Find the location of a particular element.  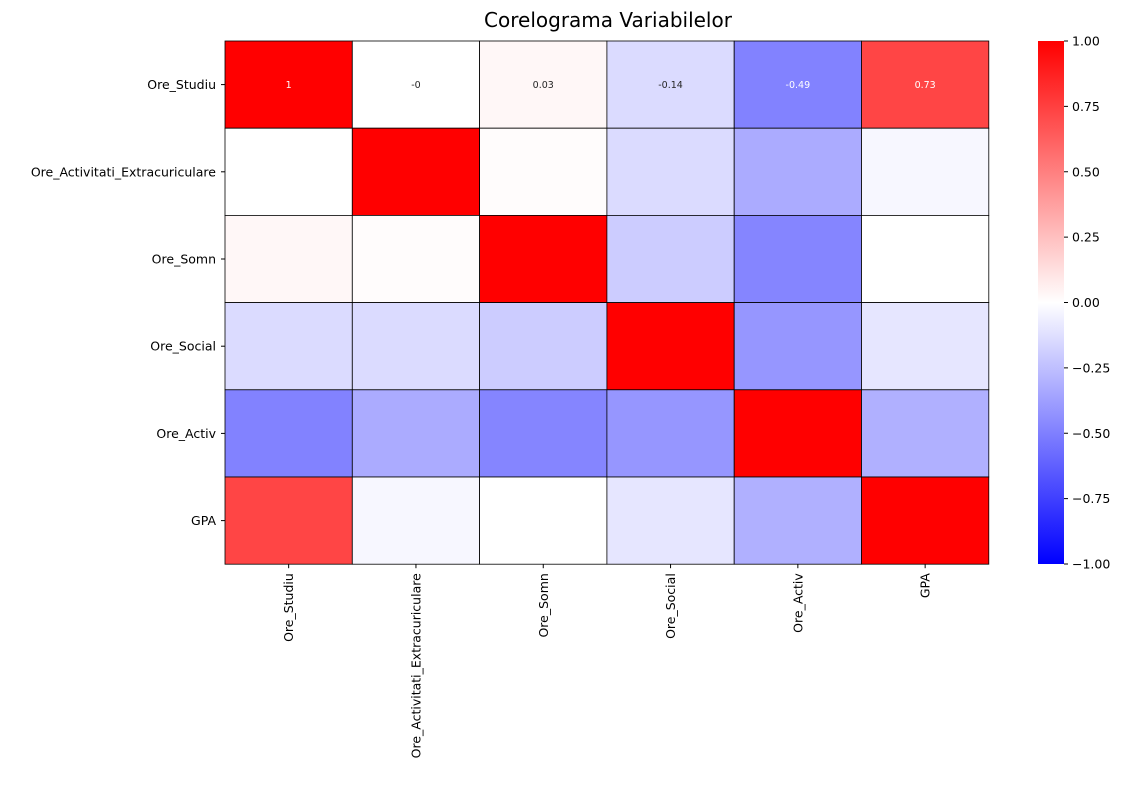

cell-annotation: -0.49 is located at coordinates (798, 85).